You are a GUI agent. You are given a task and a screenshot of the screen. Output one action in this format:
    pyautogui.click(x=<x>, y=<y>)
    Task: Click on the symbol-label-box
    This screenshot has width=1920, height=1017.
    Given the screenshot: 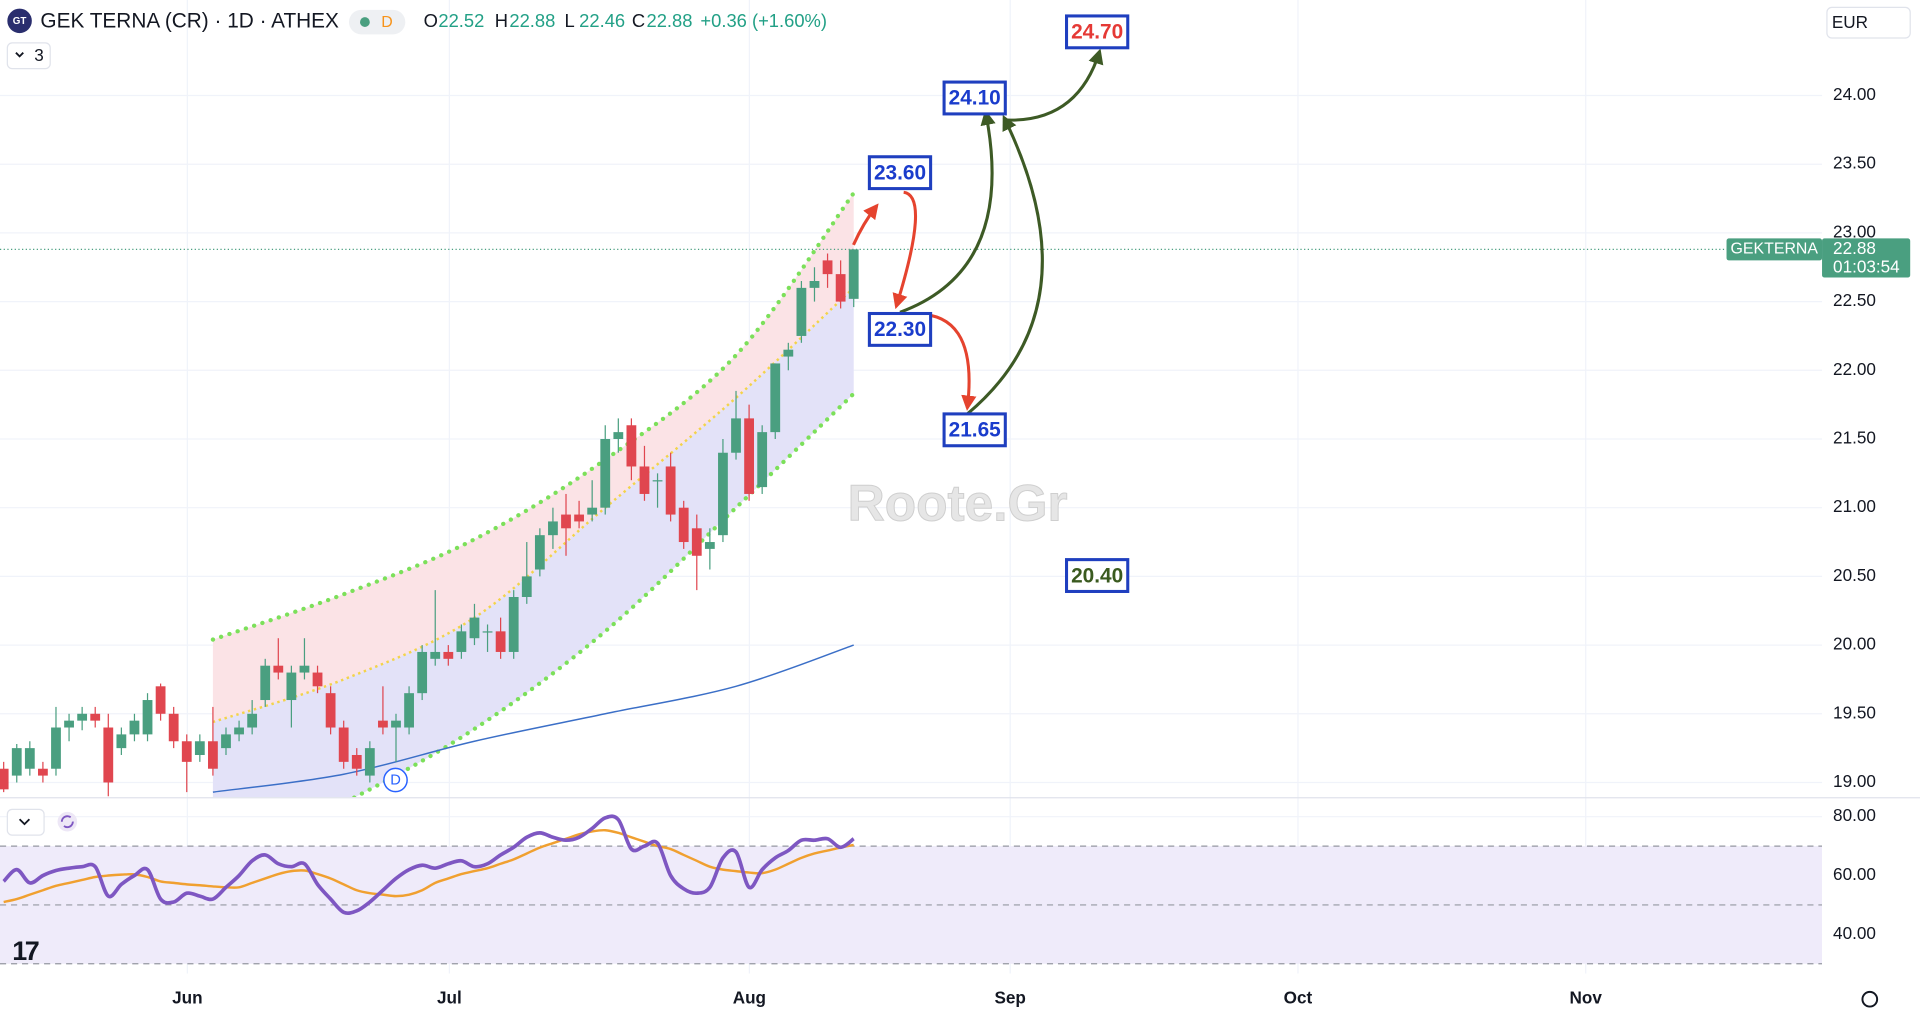 What is the action you would take?
    pyautogui.click(x=1774, y=249)
    